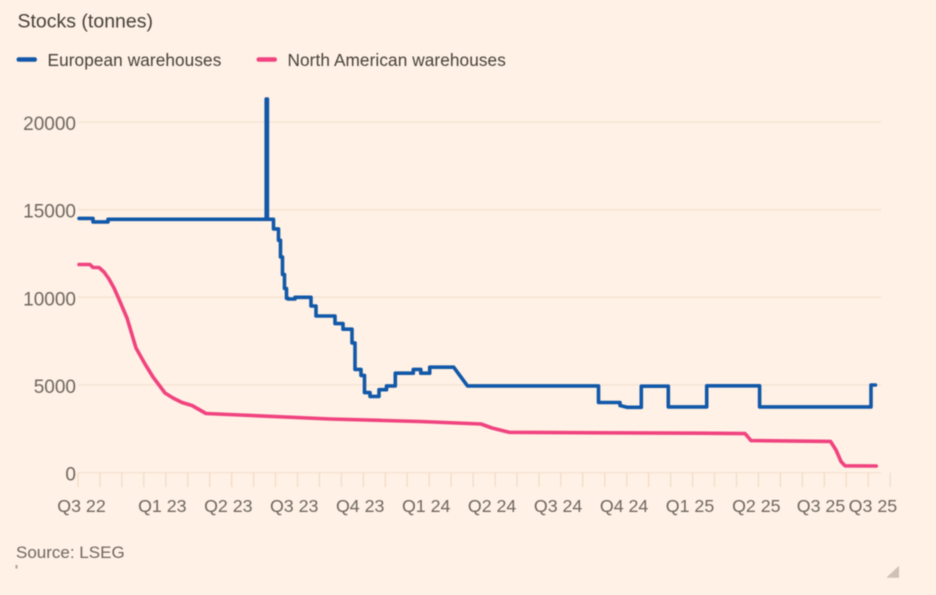 This screenshot has width=936, height=595. Describe the element at coordinates (55, 387) in the screenshot. I see `svg-text: 5000` at that location.